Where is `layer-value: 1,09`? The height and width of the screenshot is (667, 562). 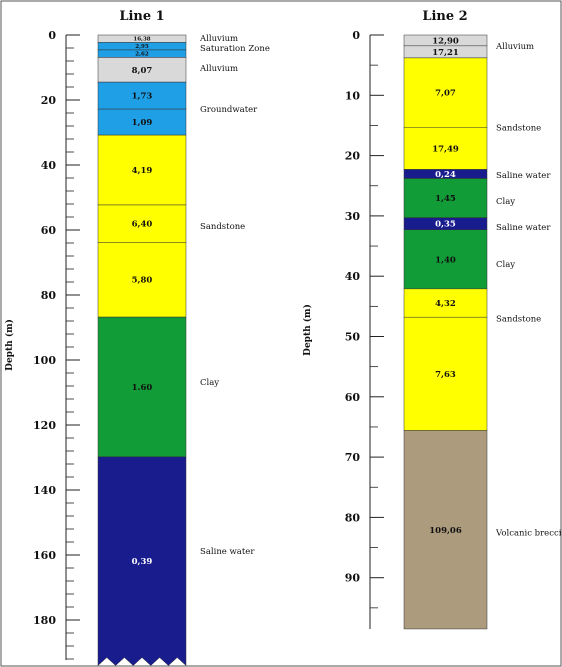 layer-value: 1,09 is located at coordinates (142, 123).